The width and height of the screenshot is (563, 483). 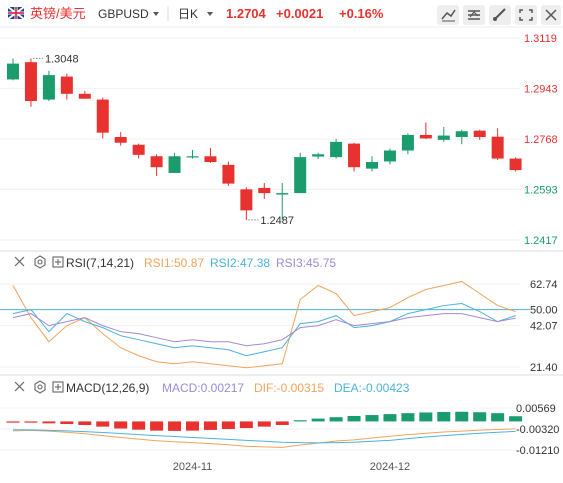 What do you see at coordinates (193, 467) in the screenshot?
I see `x-tick-label: 2024-11` at bounding box center [193, 467].